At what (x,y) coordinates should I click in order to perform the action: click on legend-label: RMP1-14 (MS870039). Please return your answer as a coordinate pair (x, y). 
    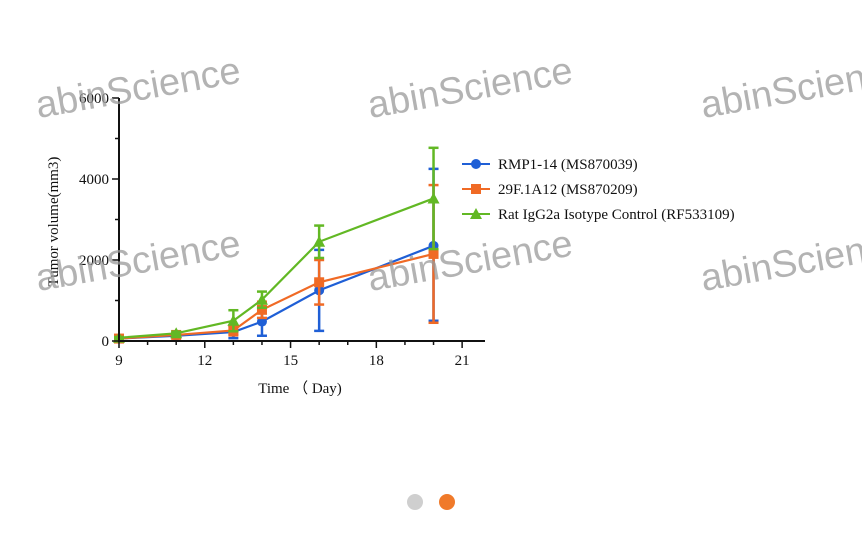
    Looking at the image, I should click on (568, 165).